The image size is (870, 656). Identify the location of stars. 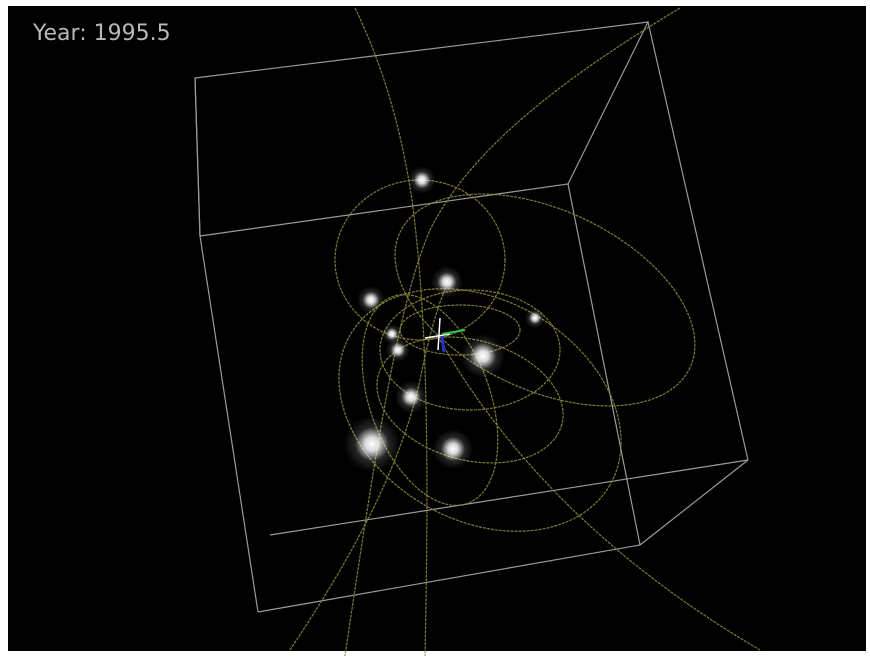
(444, 319).